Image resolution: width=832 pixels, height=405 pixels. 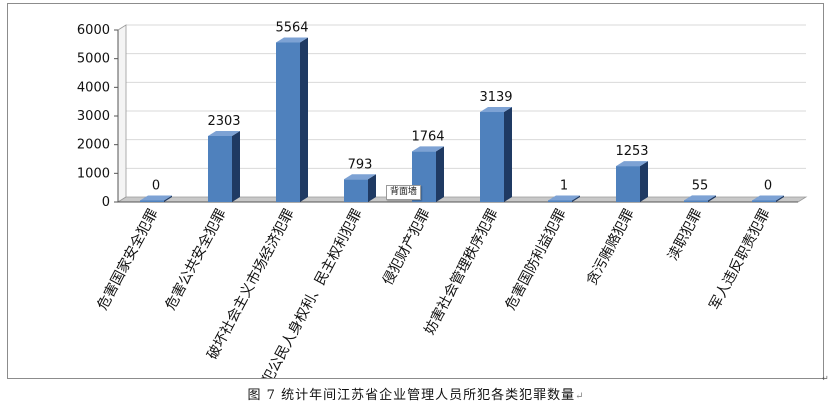 I want to click on y-tick-label: 3000, so click(x=93, y=116).